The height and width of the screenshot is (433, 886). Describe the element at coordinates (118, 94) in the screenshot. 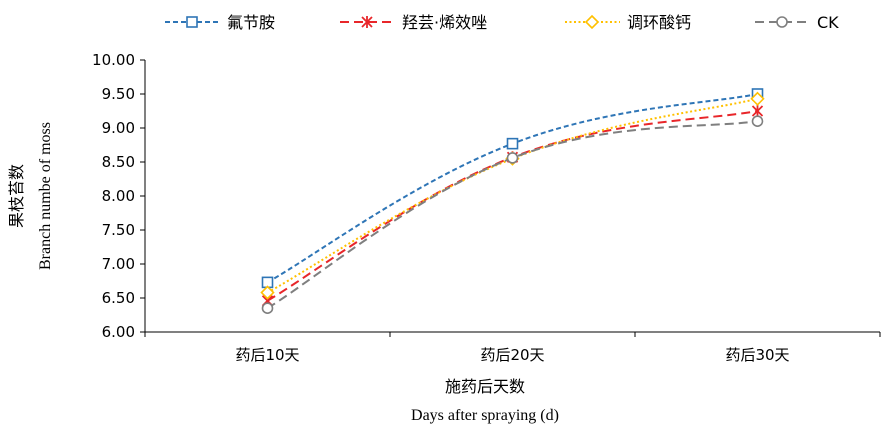

I see `y-tick-label: 9.50` at that location.